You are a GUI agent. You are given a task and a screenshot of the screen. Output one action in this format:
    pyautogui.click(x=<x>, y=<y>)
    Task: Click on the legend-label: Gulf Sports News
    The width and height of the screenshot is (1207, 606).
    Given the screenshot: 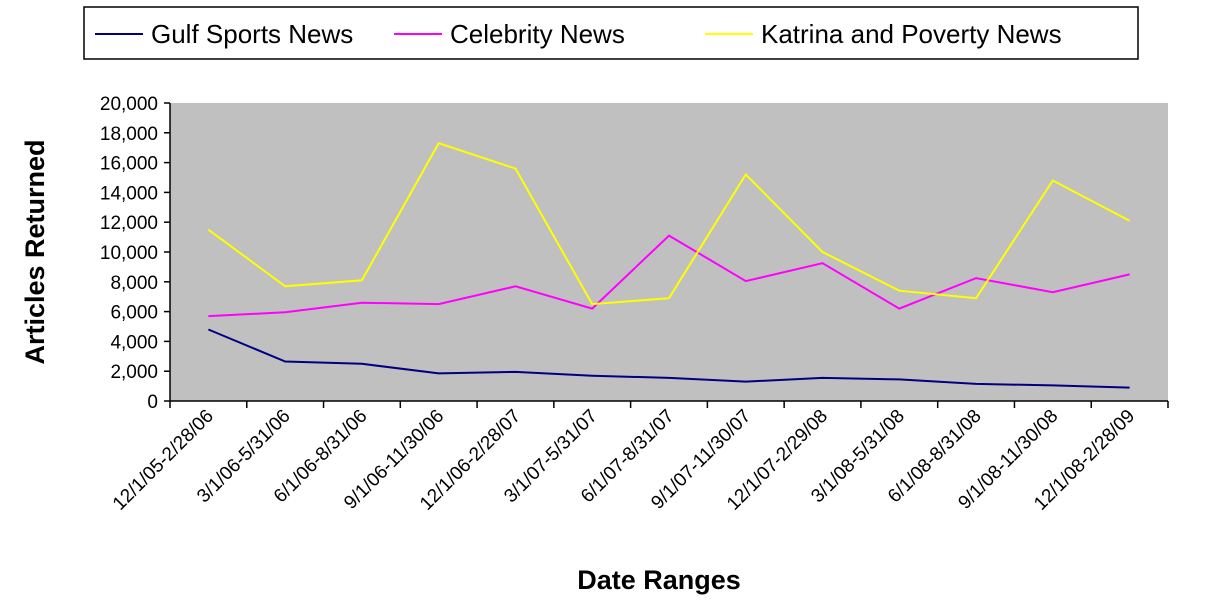 What is the action you would take?
    pyautogui.click(x=252, y=34)
    